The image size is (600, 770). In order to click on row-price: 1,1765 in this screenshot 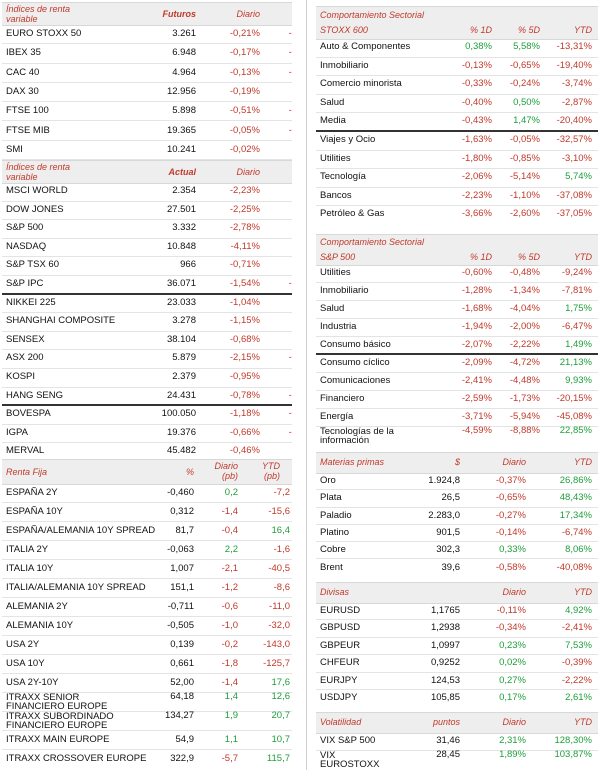, I will do `click(445, 610)`.